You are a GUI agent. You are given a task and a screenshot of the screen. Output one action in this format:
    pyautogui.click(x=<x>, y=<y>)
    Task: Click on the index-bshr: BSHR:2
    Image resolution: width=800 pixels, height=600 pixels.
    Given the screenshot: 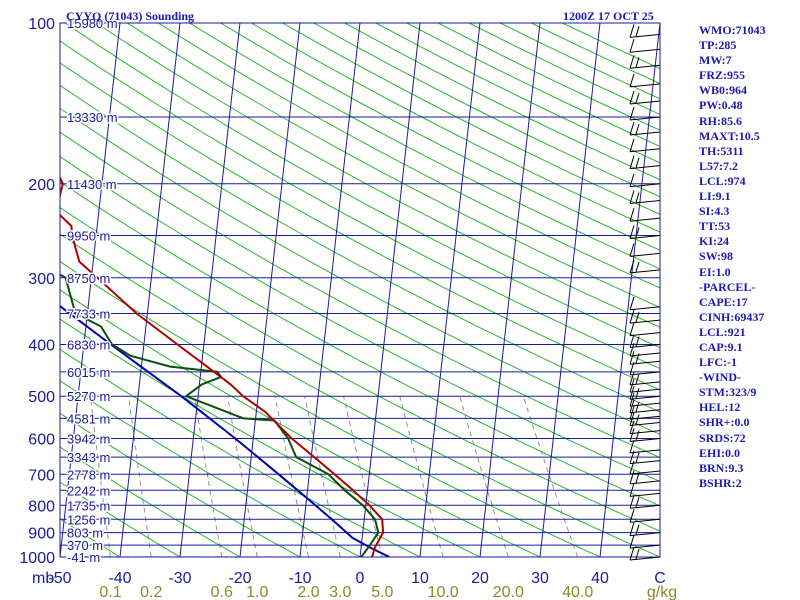 What is the action you would take?
    pyautogui.click(x=720, y=482)
    